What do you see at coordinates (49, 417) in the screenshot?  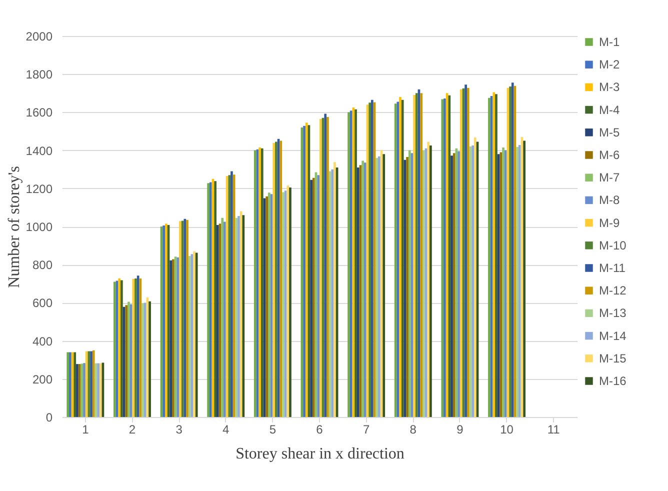 I see `y-tick-label: 0` at bounding box center [49, 417].